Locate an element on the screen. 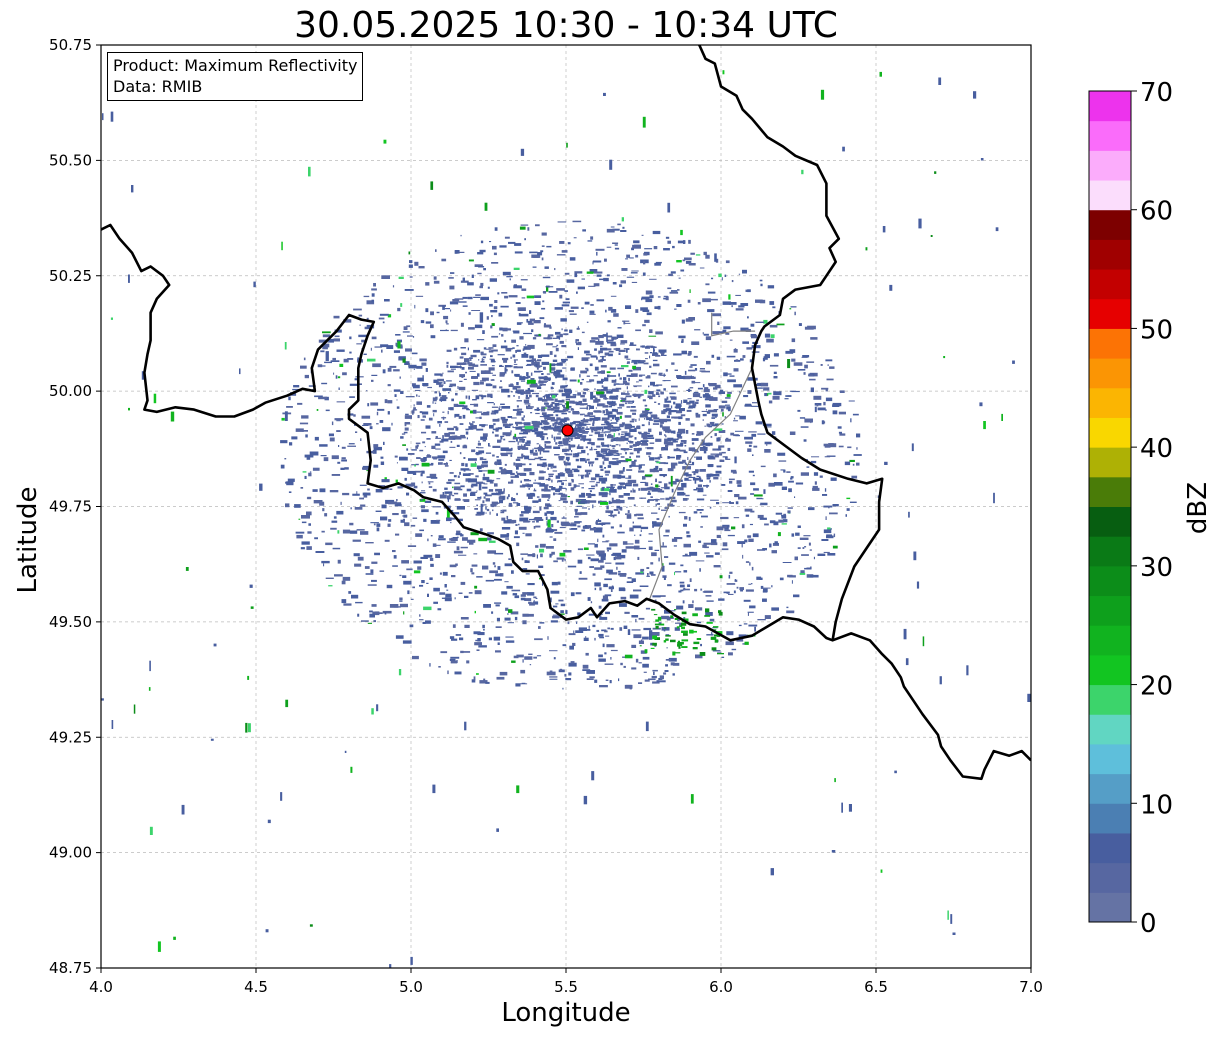  colorbar-segment is located at coordinates (1110, 848).